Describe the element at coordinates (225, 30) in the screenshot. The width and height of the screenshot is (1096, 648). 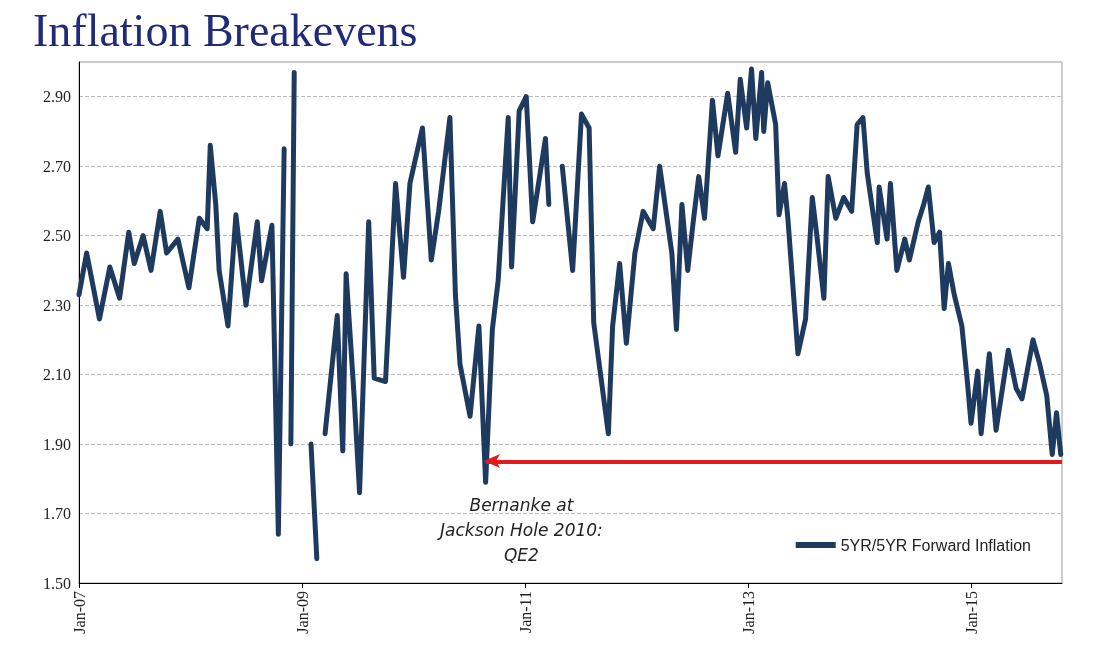
I see `chart-title: Inflation Breakevens` at that location.